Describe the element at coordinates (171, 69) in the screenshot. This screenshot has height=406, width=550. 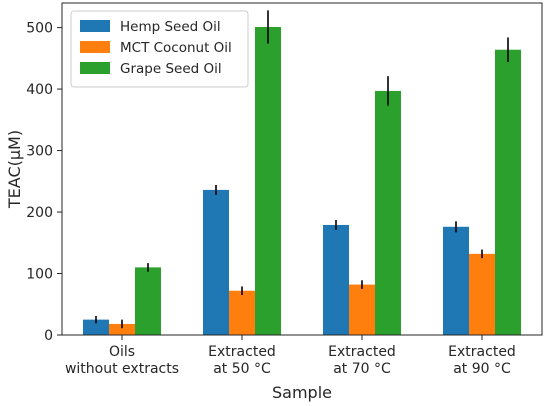
I see `legend-label-grape-seed-oil: Grape Seed Oil` at that location.